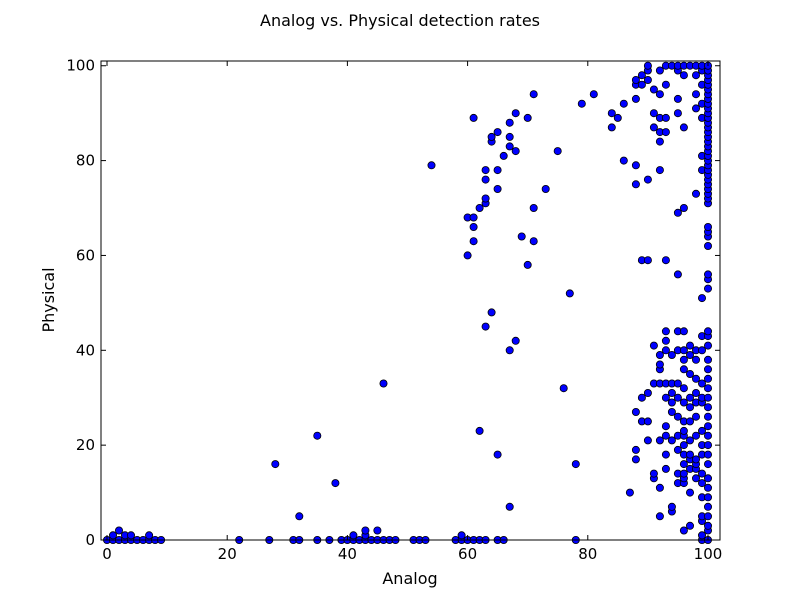 This screenshot has height=600, width=800. I want to click on y-tick-label: 60, so click(85, 255).